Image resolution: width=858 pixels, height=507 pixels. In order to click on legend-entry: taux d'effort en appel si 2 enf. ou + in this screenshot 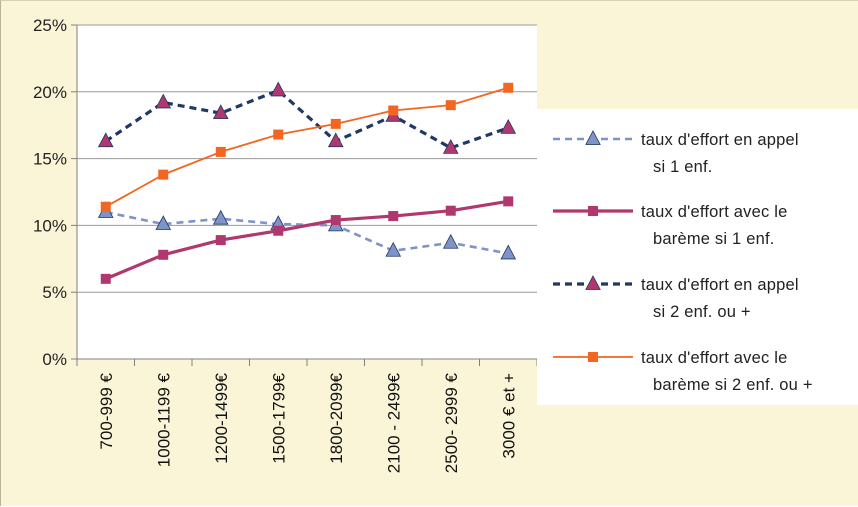, I will do `click(676, 298)`.